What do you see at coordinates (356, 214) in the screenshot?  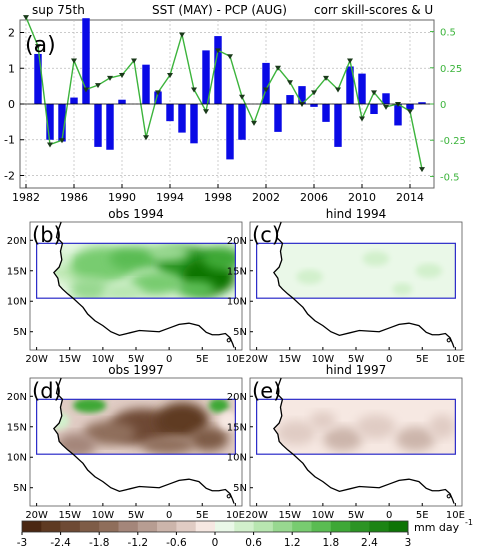 I see `map-title: hind 1994` at bounding box center [356, 214].